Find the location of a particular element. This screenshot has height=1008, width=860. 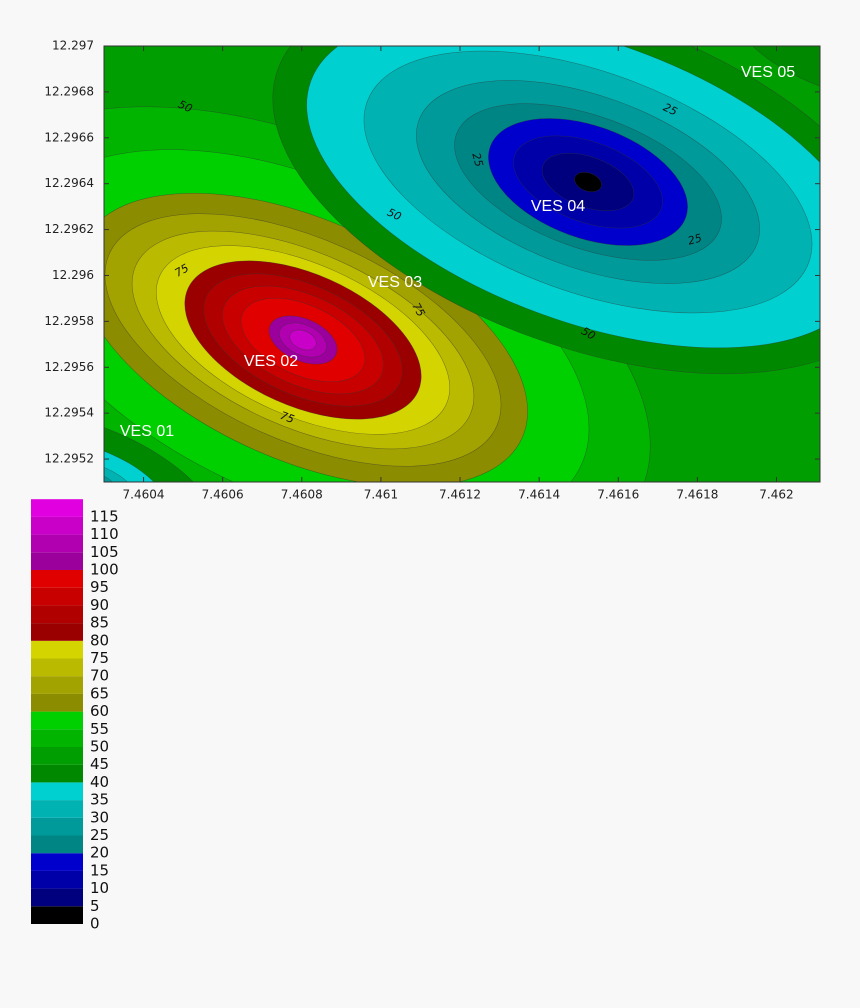

x-tick-label: 7.462 is located at coordinates (776, 495).